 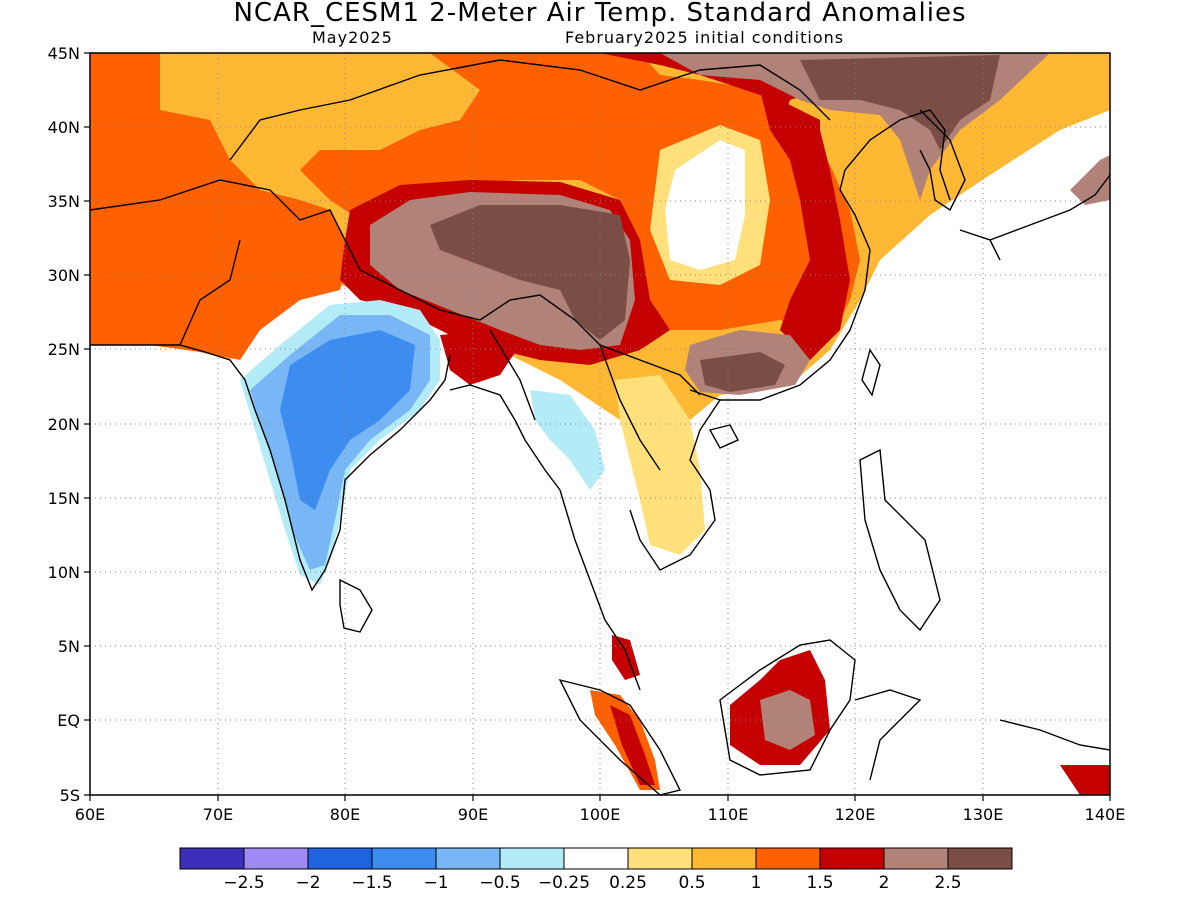 What do you see at coordinates (371, 883) in the screenshot?
I see `colorbar-label: −1.5` at bounding box center [371, 883].